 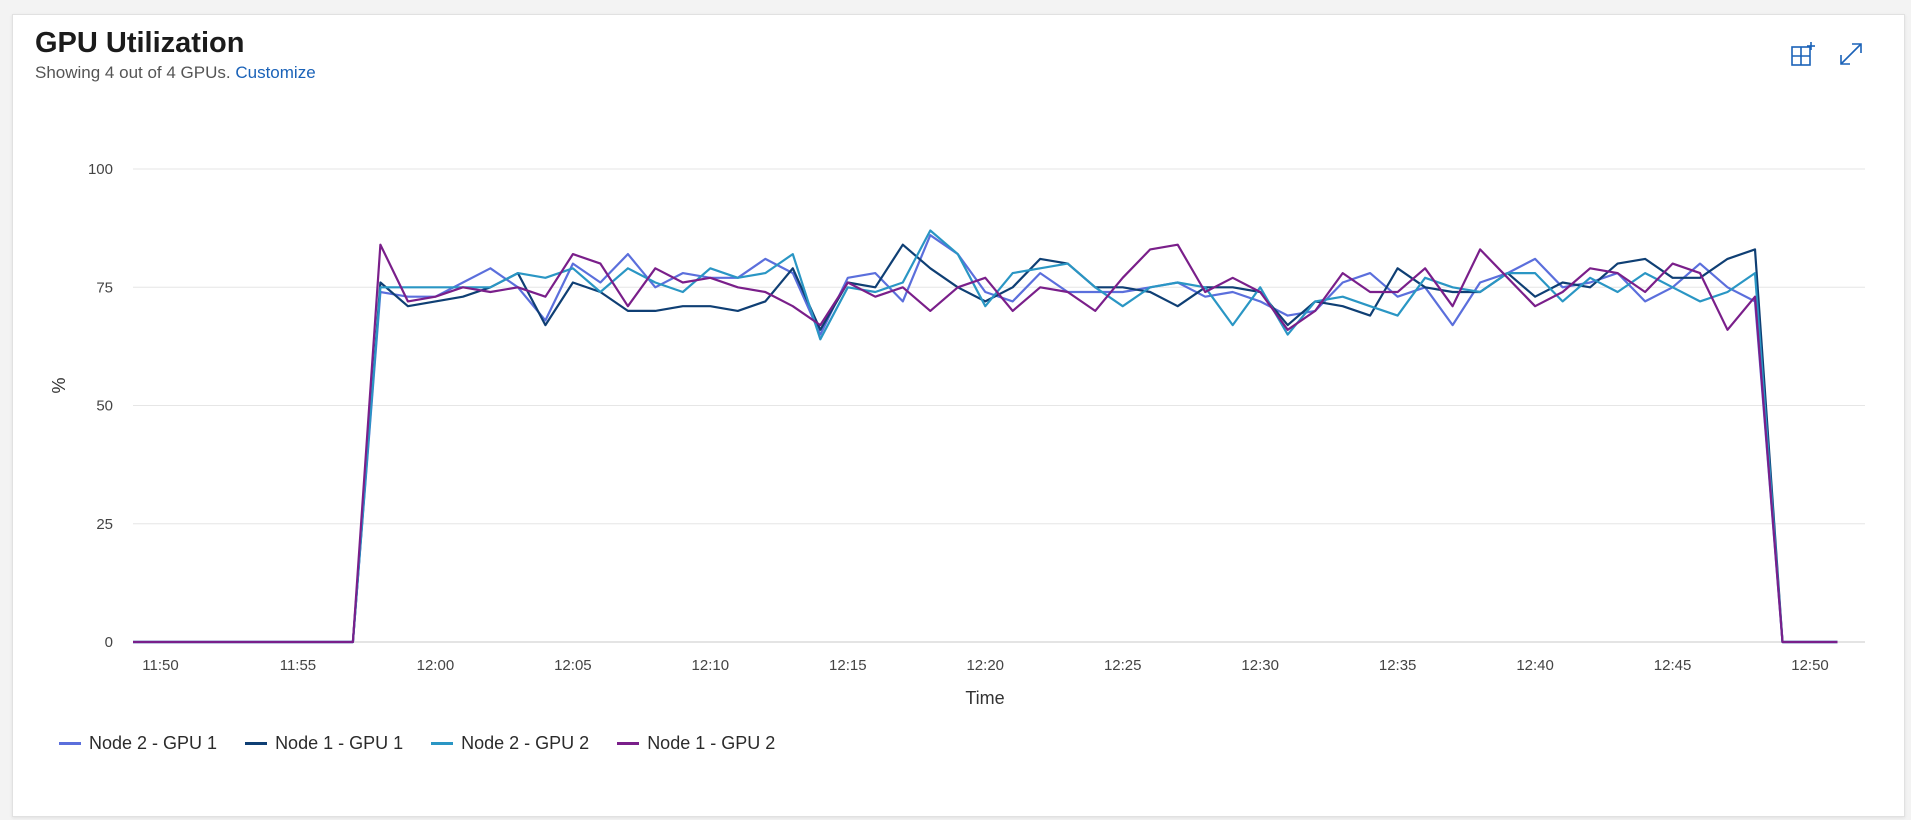 What do you see at coordinates (1535, 665) in the screenshot?
I see `x-tick-label: 12:40` at bounding box center [1535, 665].